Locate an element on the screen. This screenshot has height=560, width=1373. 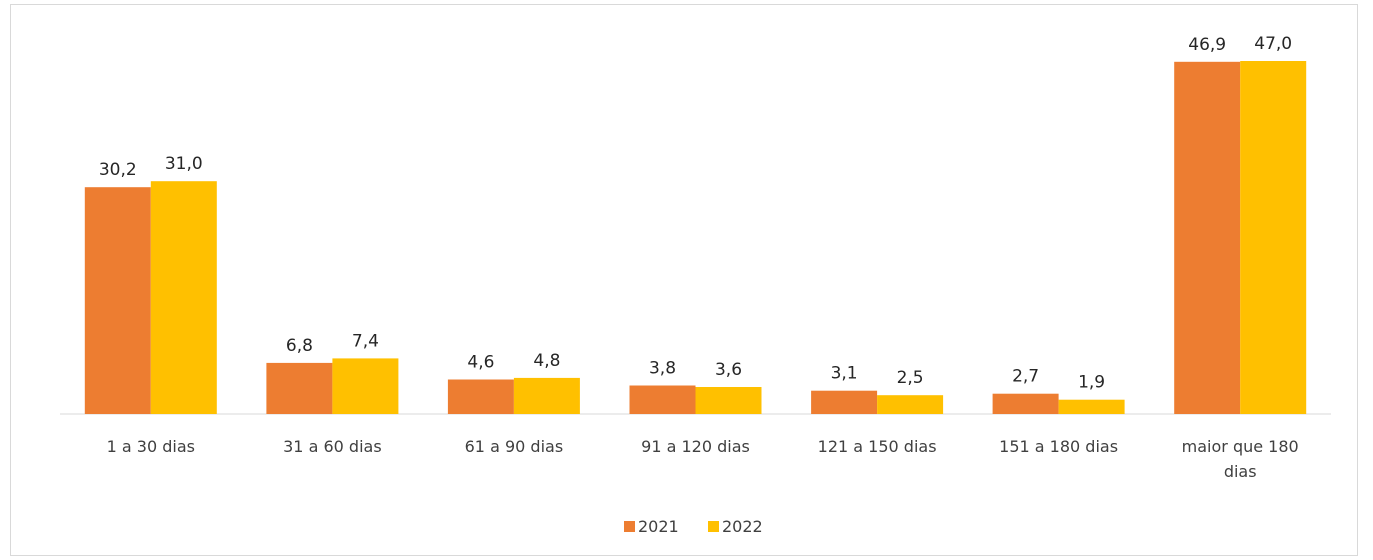
x-tick-label-0: 1 a 30 dias is located at coordinates (151, 446).